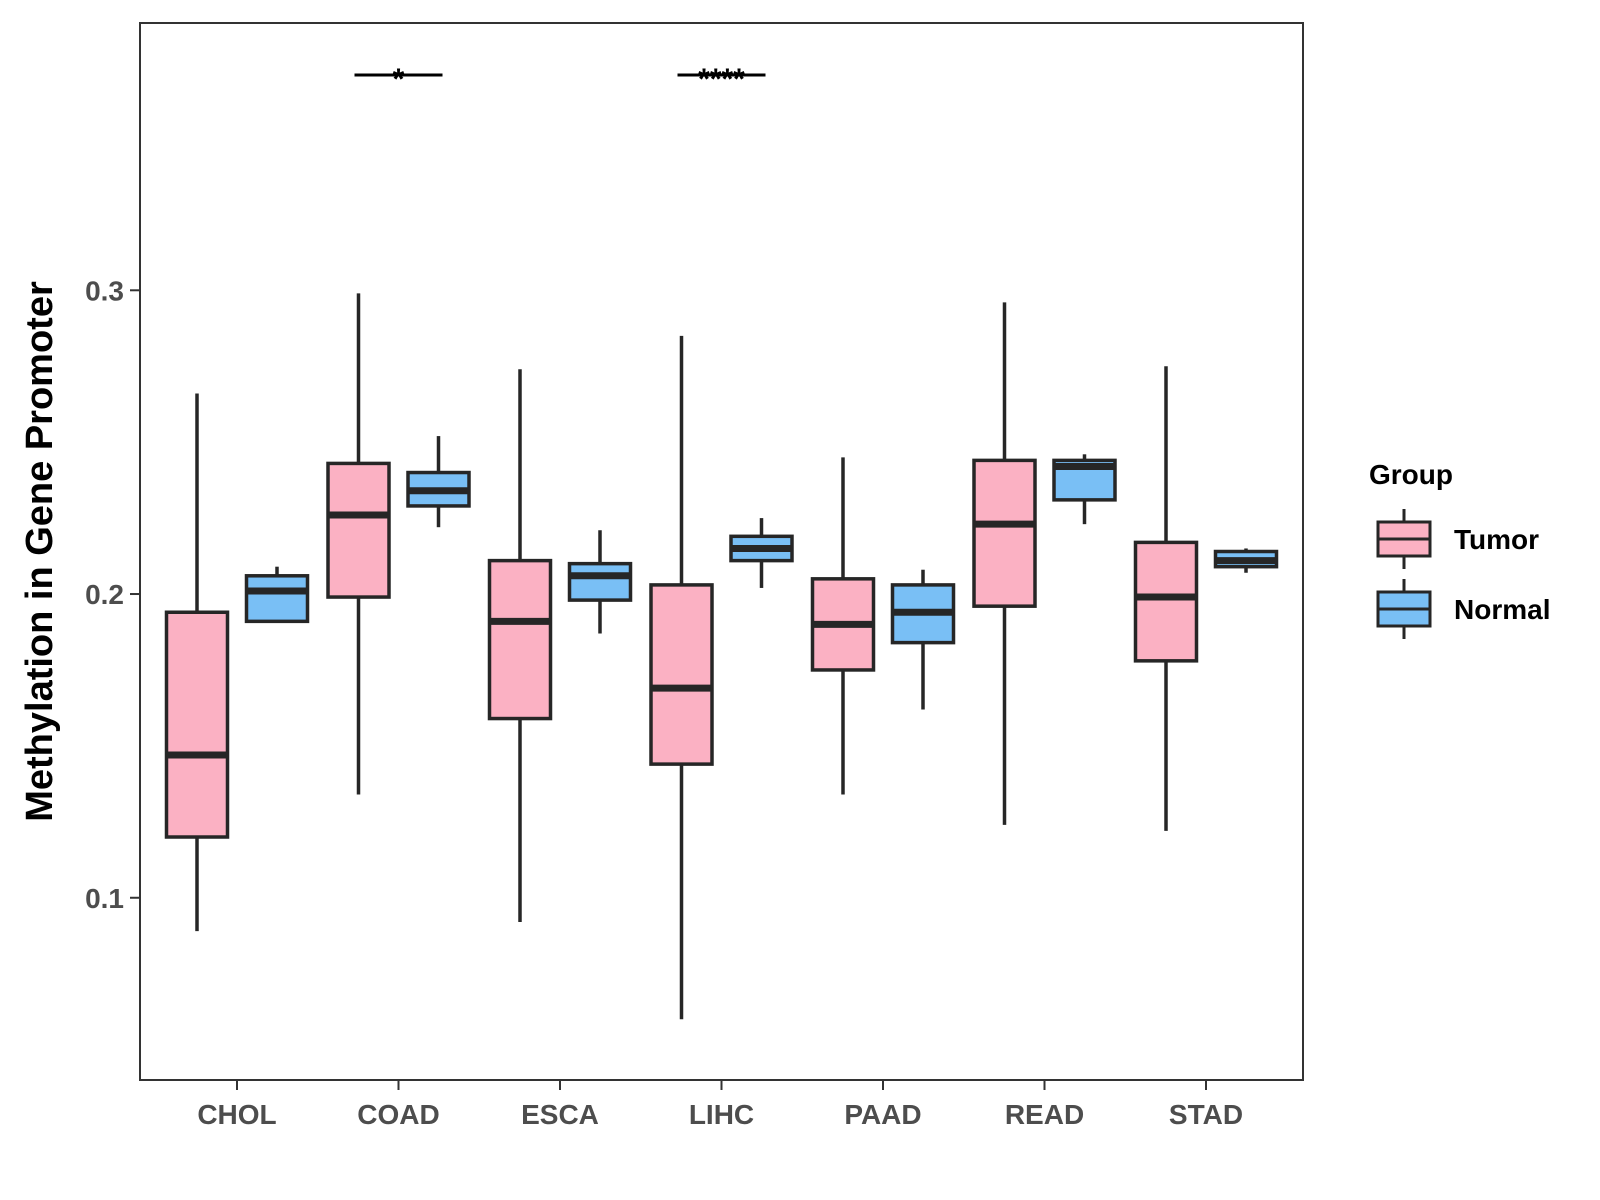  I want to click on box-normal-lihc, so click(761, 553).